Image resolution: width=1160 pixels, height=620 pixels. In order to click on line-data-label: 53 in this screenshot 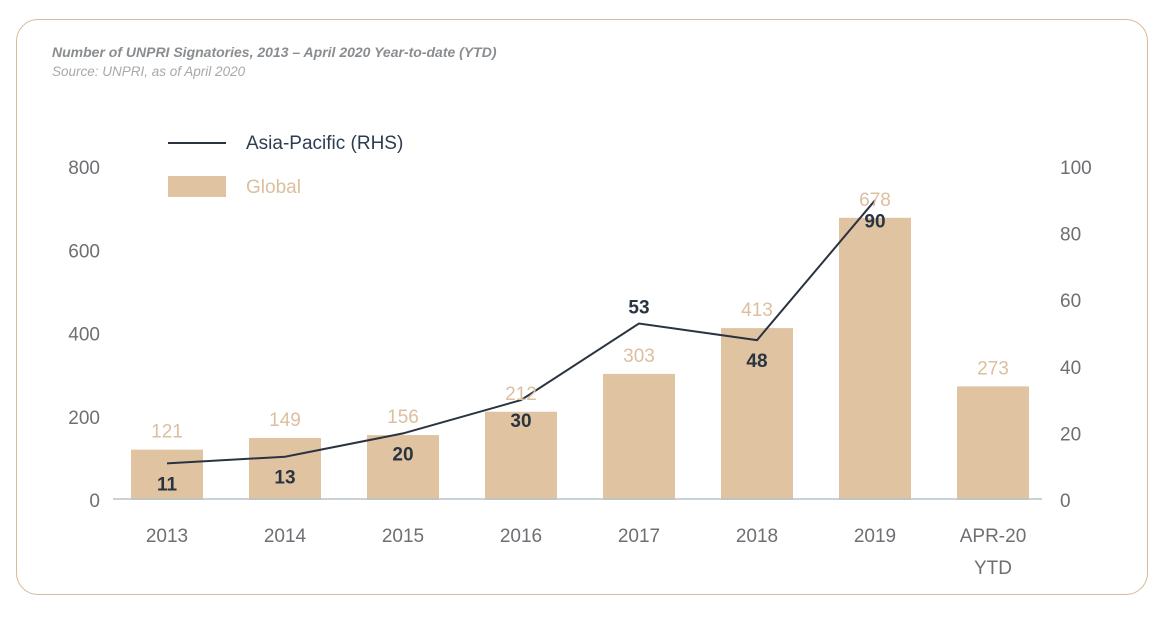, I will do `click(638, 308)`.